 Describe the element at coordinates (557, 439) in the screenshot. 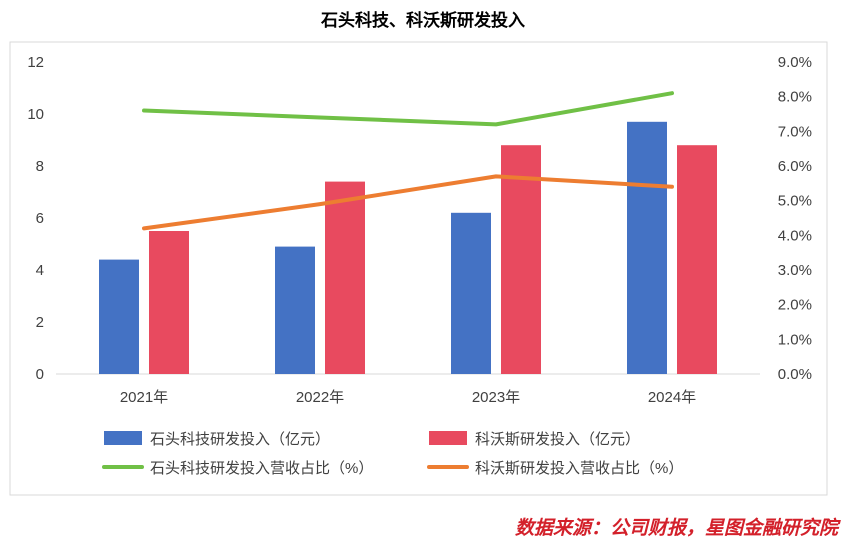

I see `legend-label: 科沃斯研发投入（亿元）` at that location.